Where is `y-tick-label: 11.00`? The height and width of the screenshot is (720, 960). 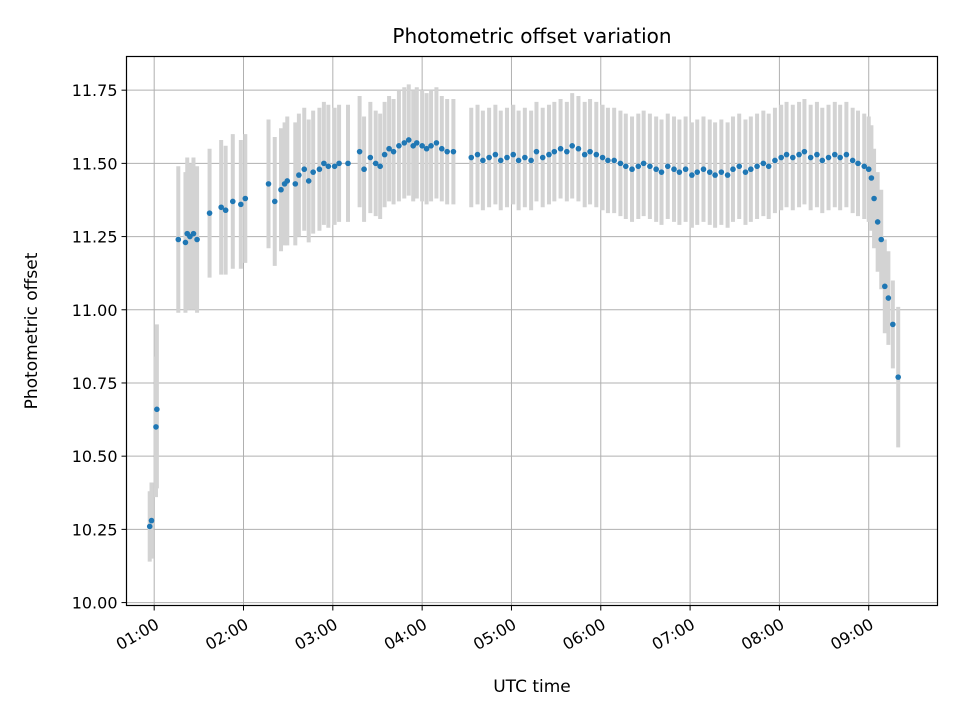
y-tick-label: 11.00 is located at coordinates (95, 310).